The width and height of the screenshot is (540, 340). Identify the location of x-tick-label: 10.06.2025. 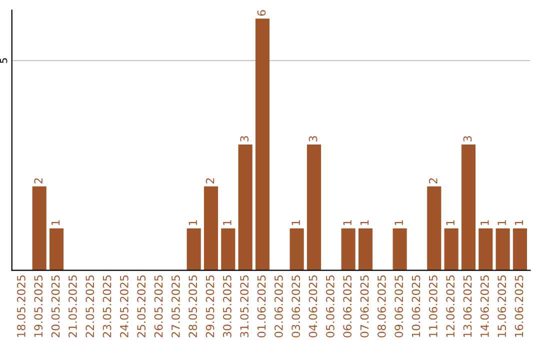
(416, 306).